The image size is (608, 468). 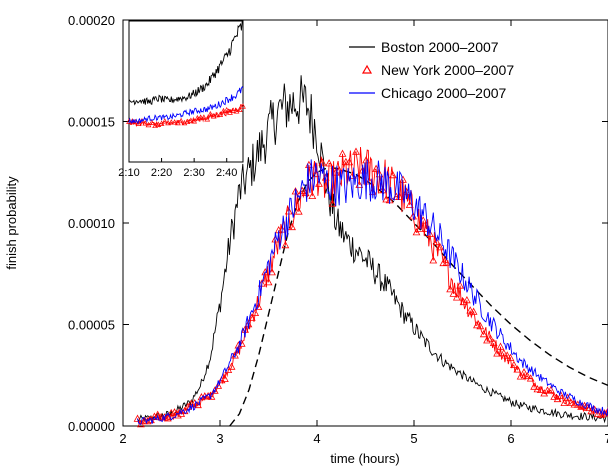 I want to click on y-tick-label: 0.00020, so click(x=91, y=20).